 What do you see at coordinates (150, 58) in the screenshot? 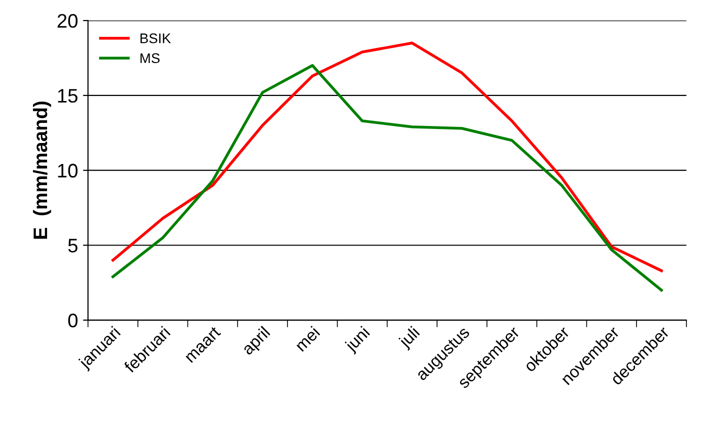
I see `legend-label: MS` at bounding box center [150, 58].